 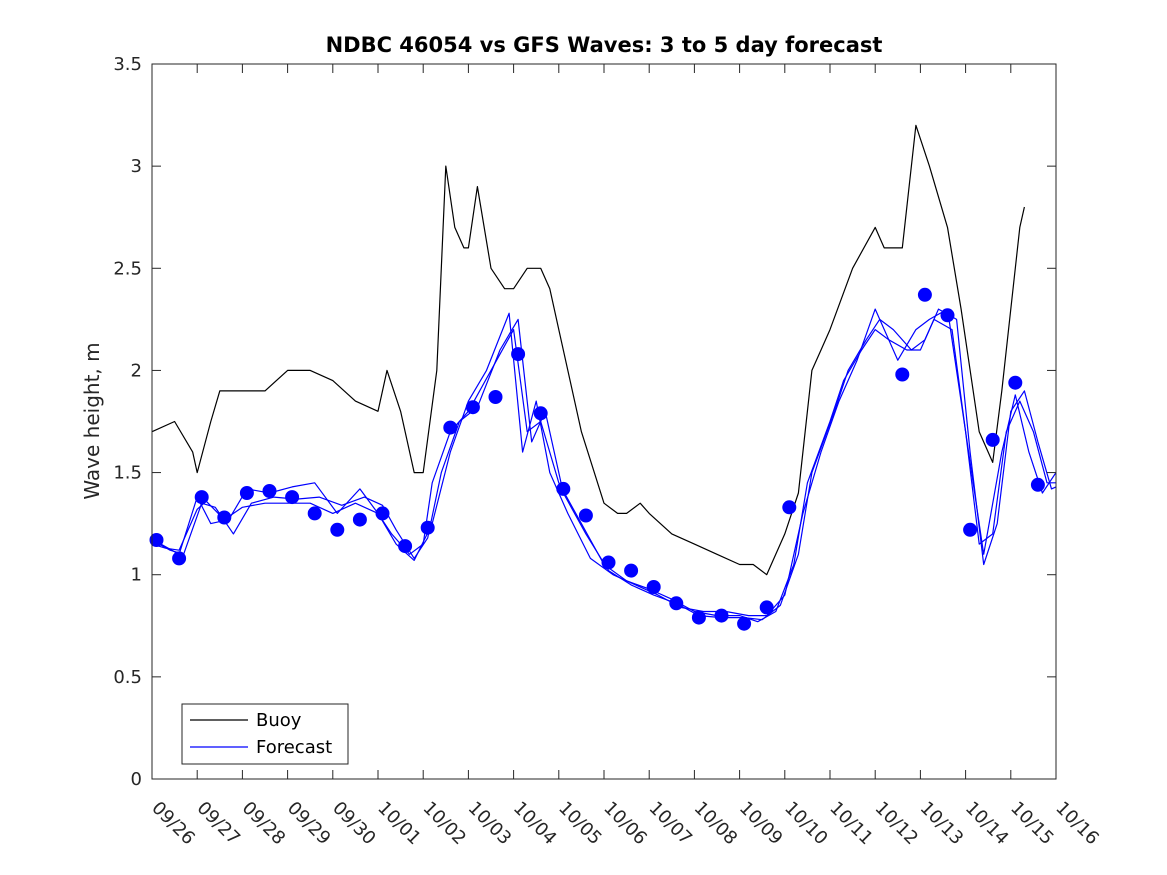 What do you see at coordinates (136, 779) in the screenshot?
I see `y-tick-label: 0` at bounding box center [136, 779].